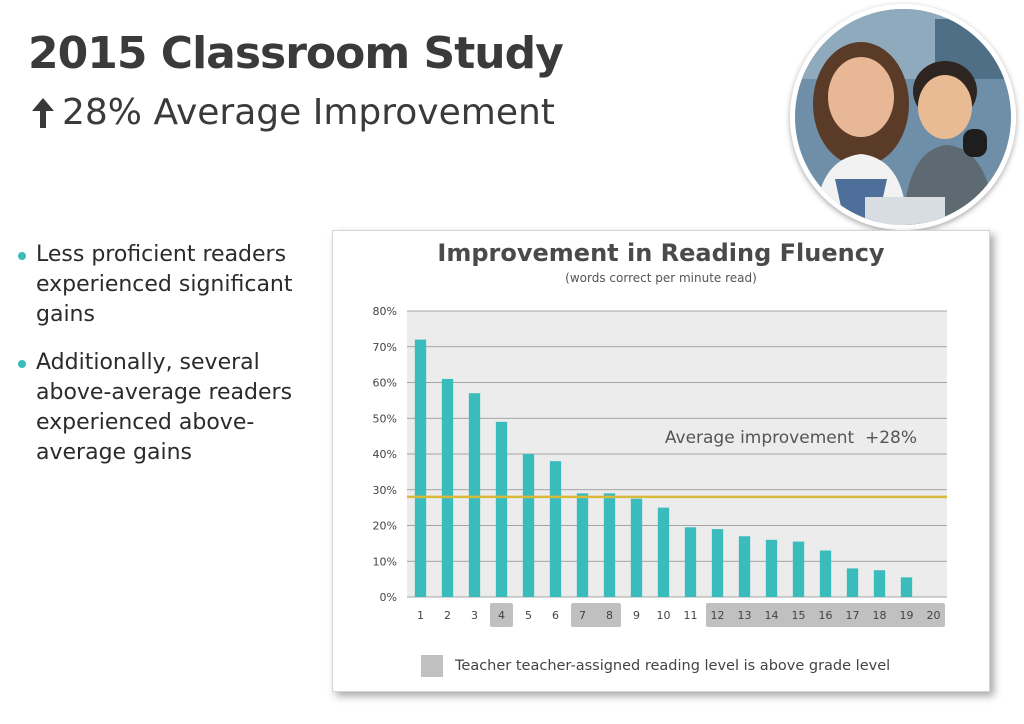 The image size is (1024, 724). I want to click on x-tick-label: 14, so click(772, 615).